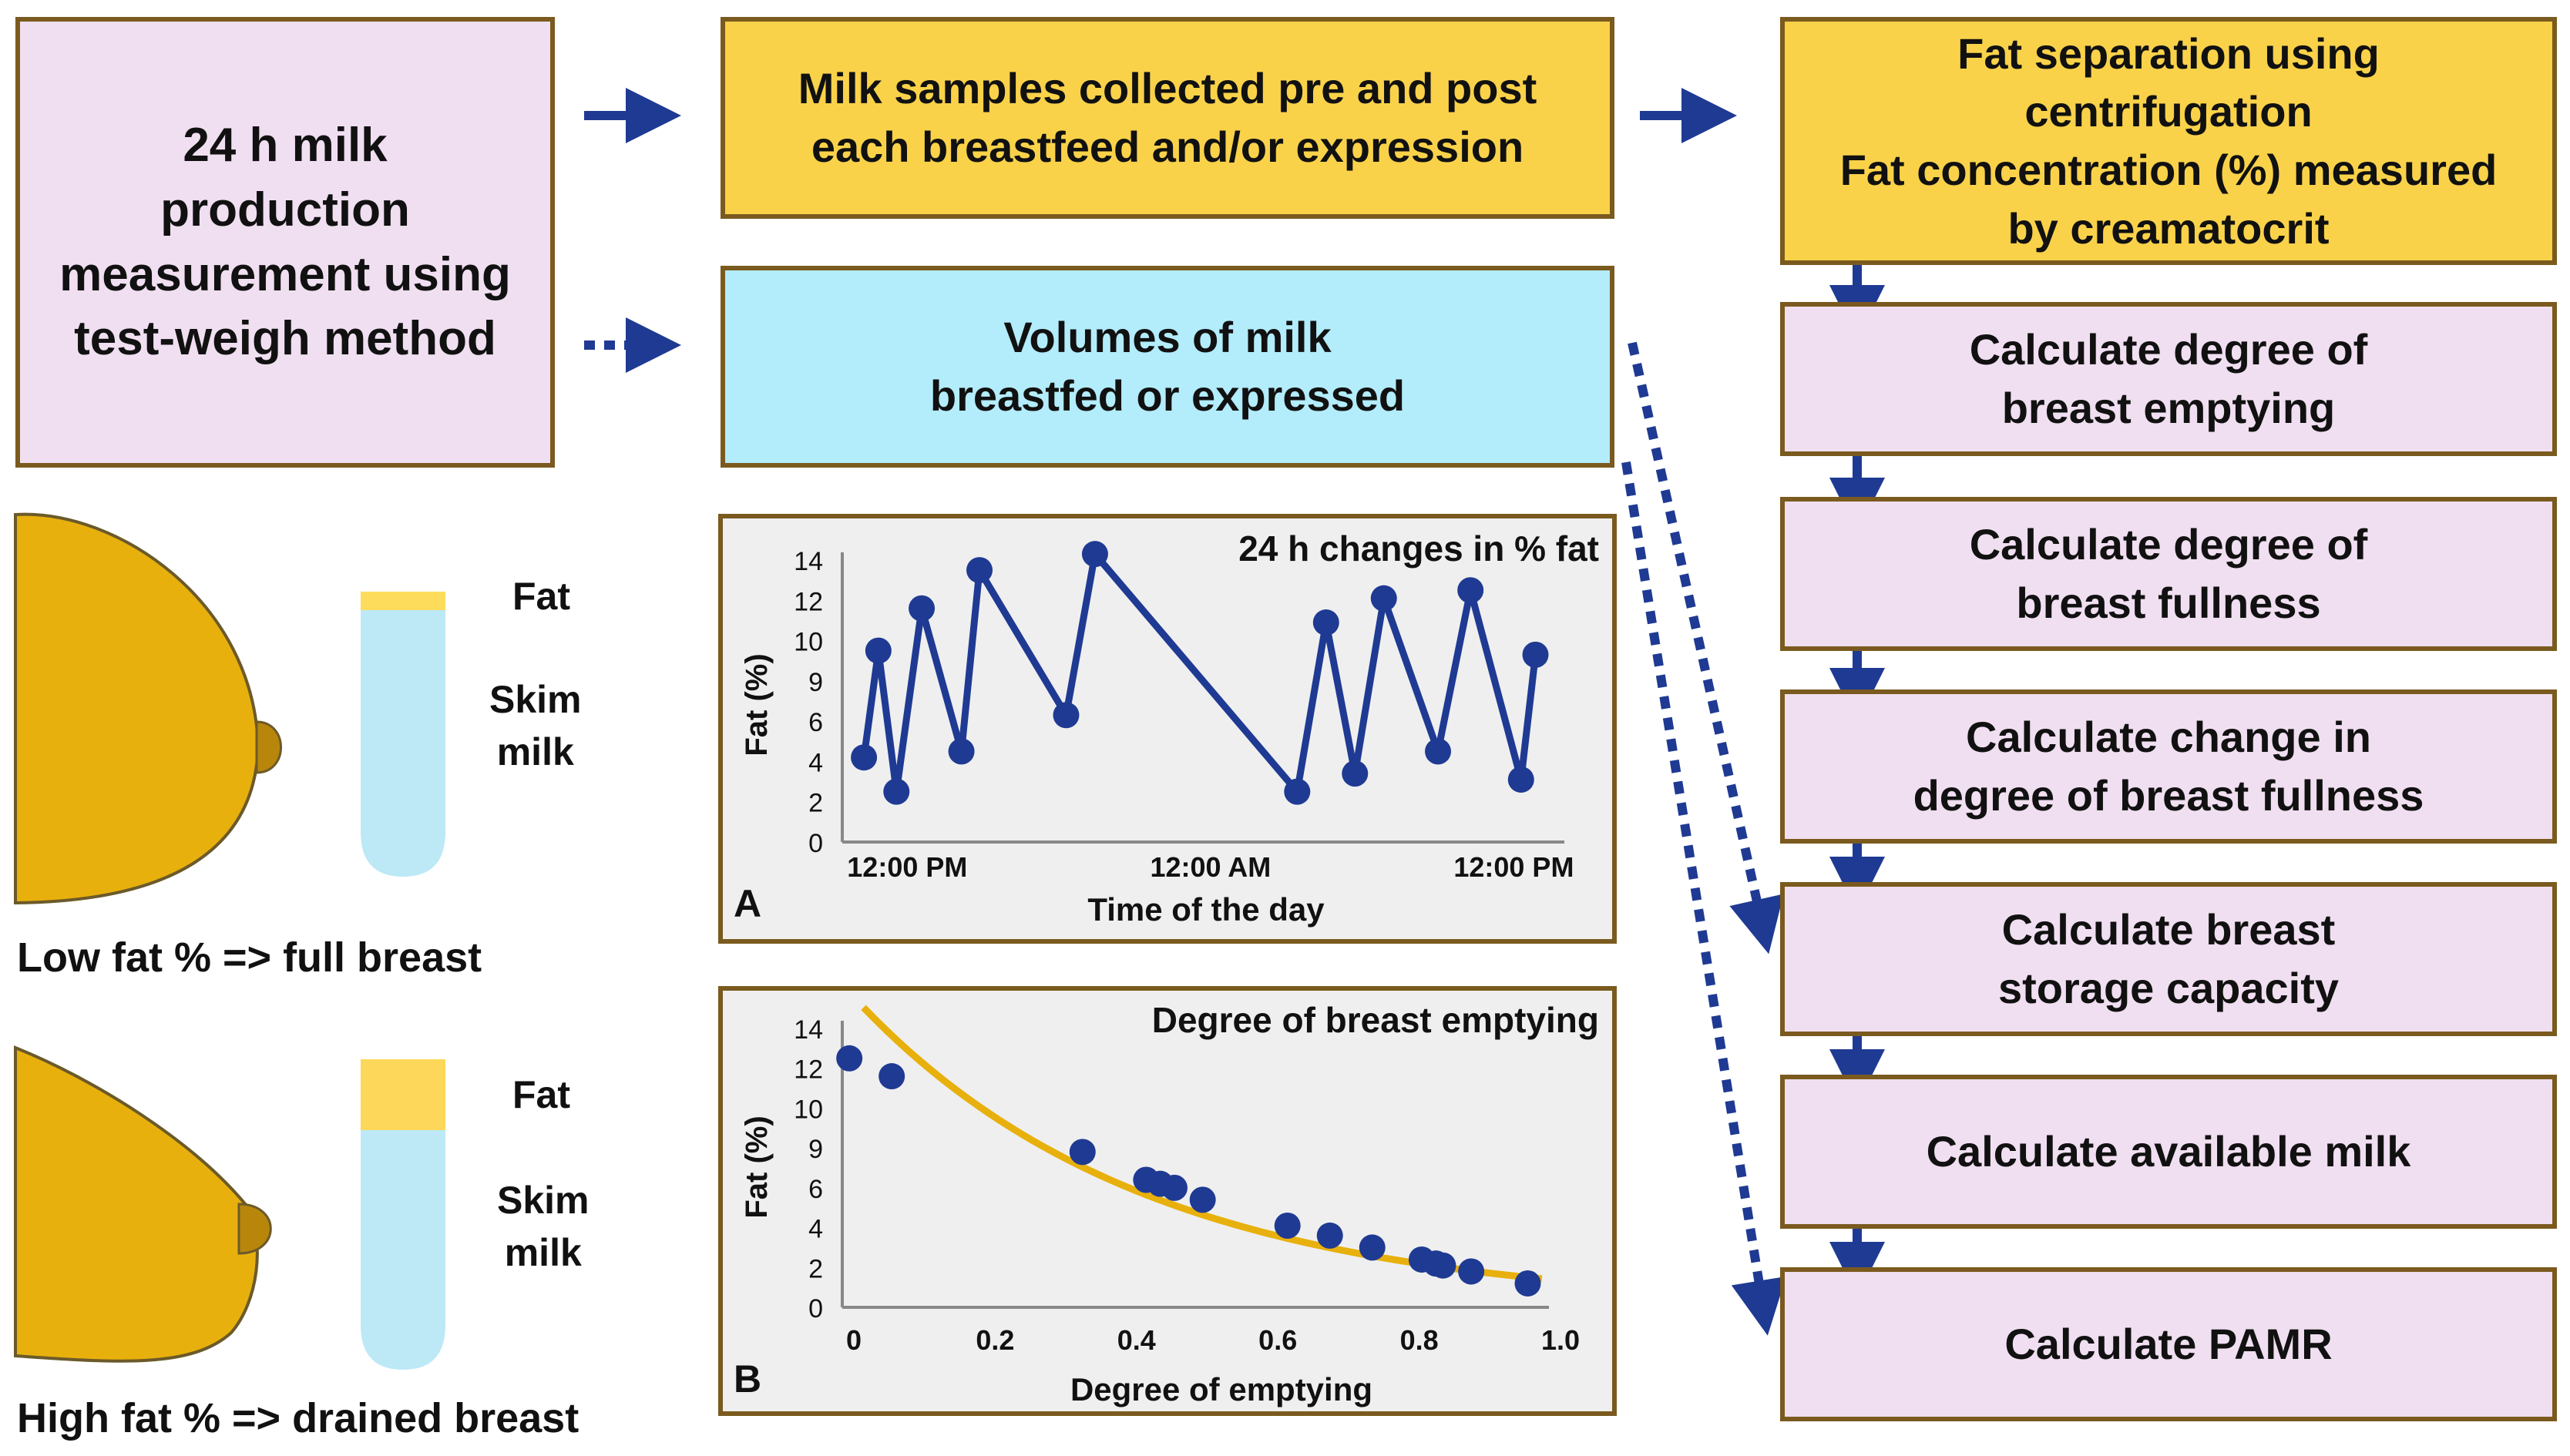 This screenshot has height=1456, width=2570. I want to click on high-fat-label: Fat, so click(541, 1094).